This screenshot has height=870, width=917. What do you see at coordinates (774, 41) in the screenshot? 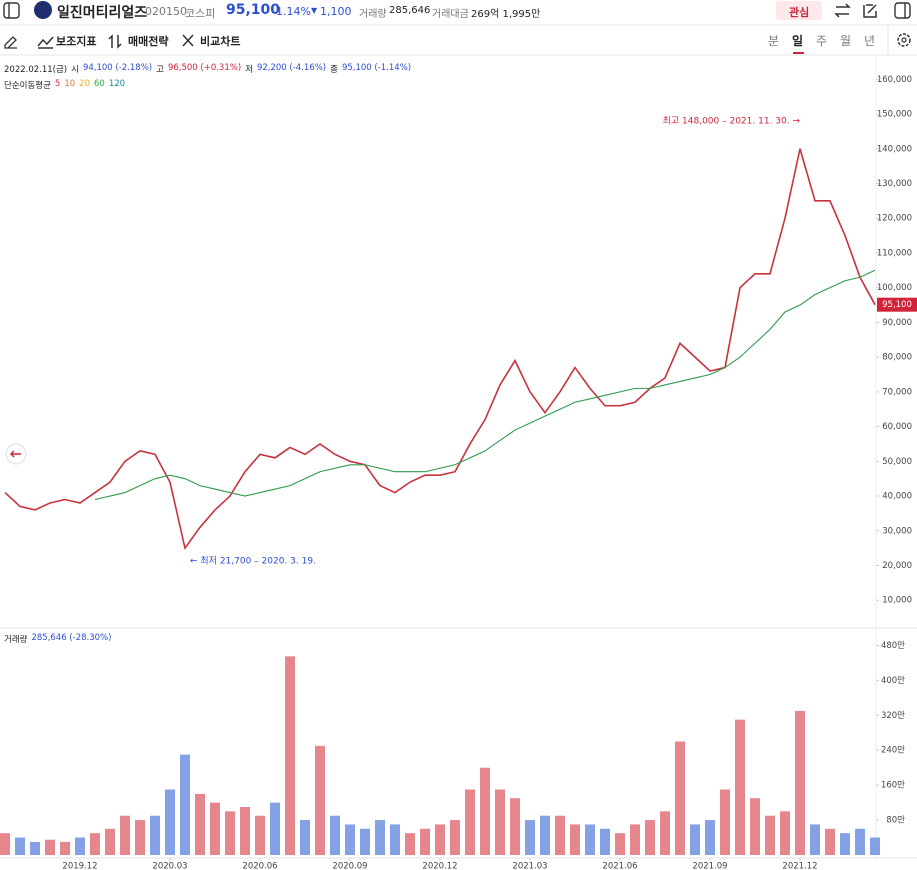
I see `period: 분` at bounding box center [774, 41].